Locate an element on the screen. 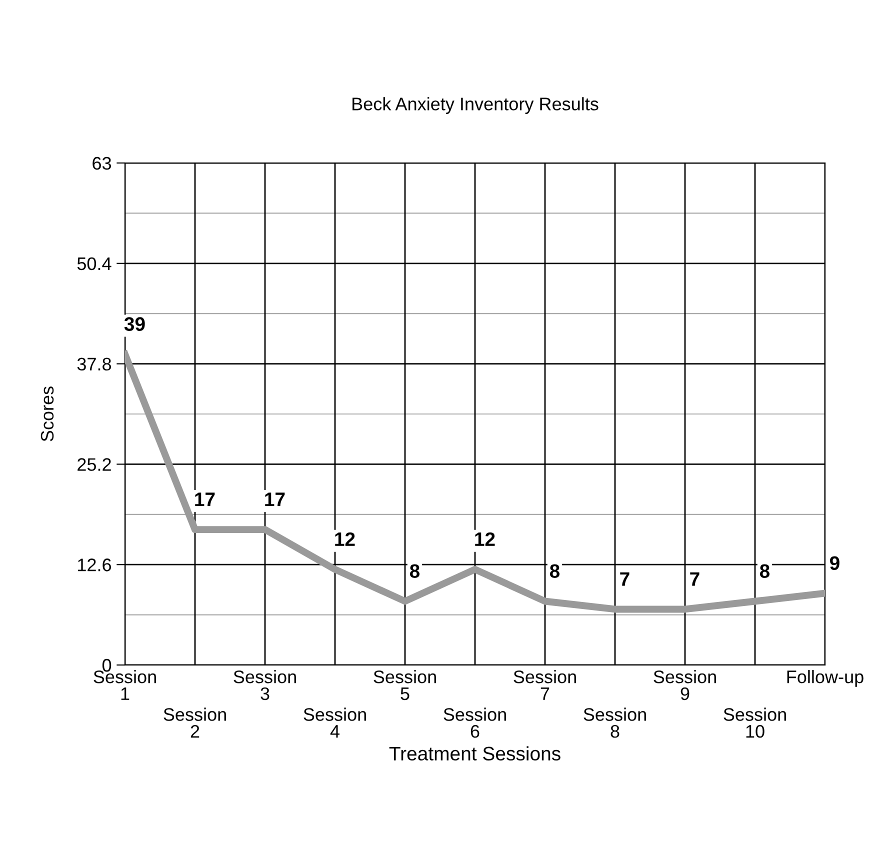 This screenshot has height=864, width=882. y-tick-label: 63 is located at coordinates (102, 163).